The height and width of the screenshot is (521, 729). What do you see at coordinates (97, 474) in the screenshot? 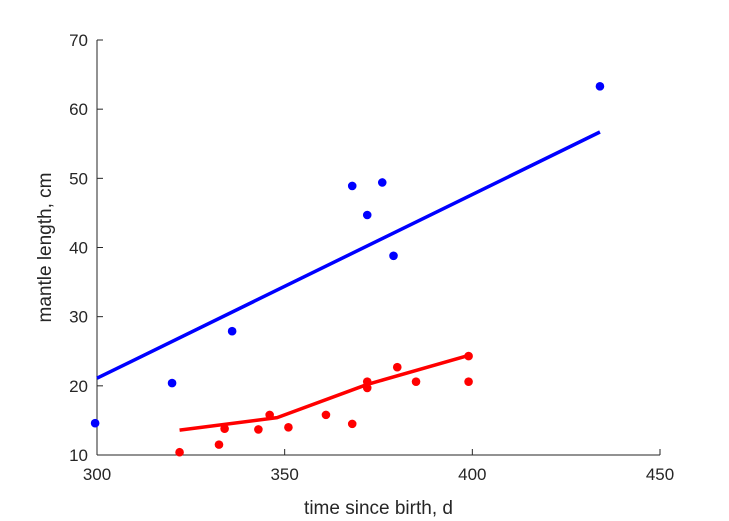
I see `x-tick-label: 300` at bounding box center [97, 474].